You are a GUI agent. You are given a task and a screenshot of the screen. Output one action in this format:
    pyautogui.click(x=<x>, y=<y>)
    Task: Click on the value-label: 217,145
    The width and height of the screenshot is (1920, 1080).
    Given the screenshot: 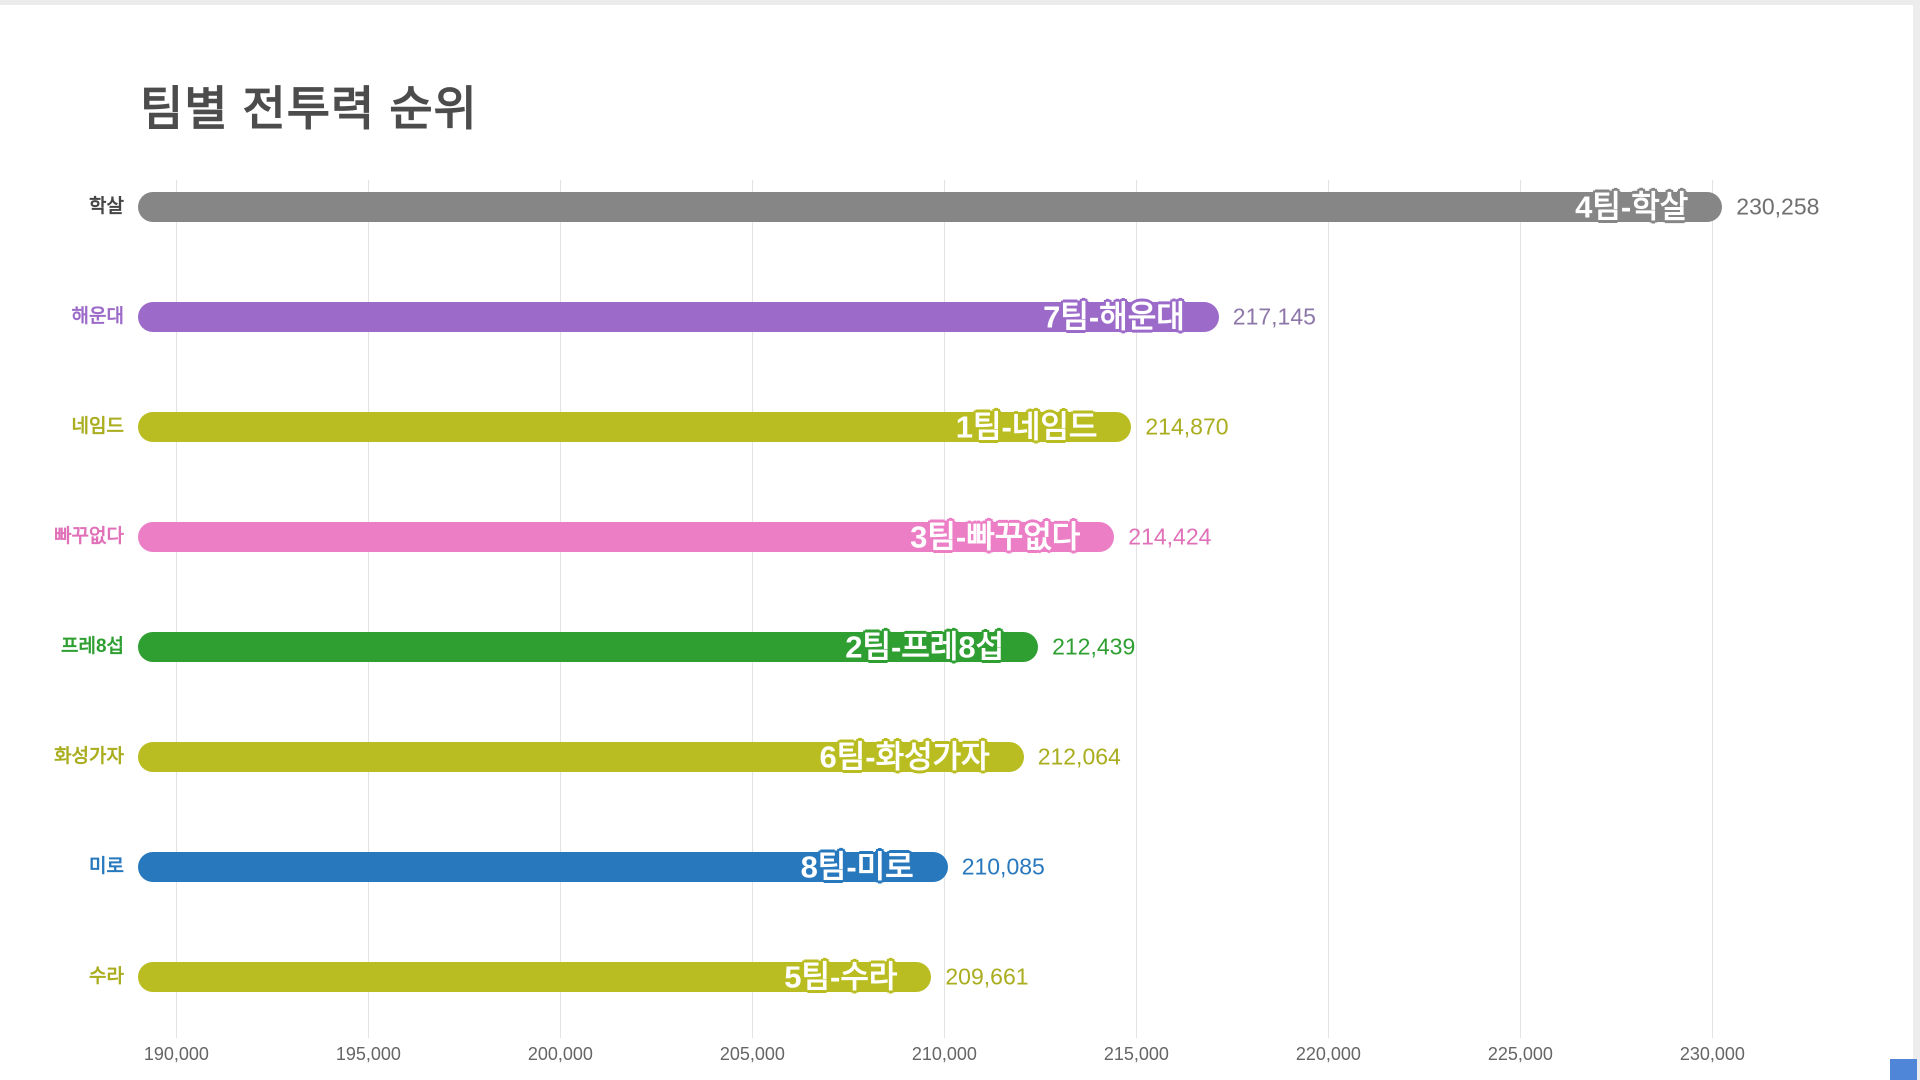 What is the action you would take?
    pyautogui.click(x=1274, y=316)
    